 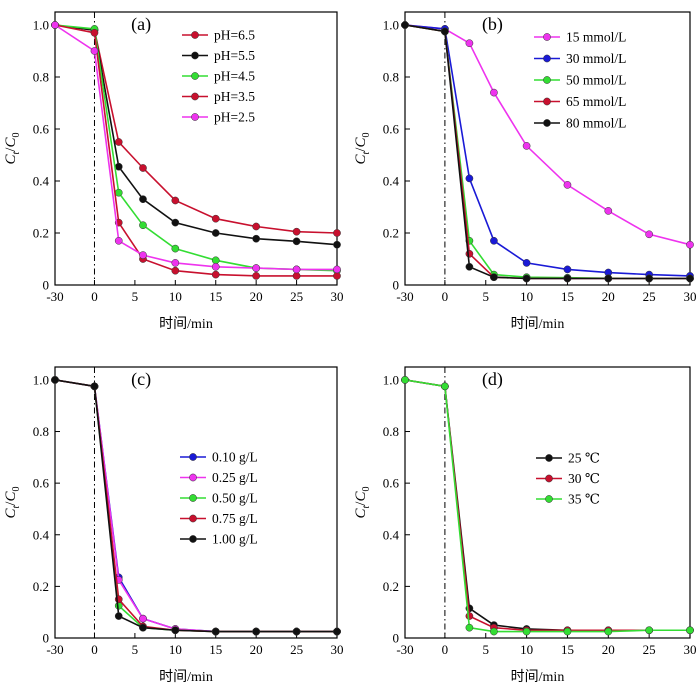 I want to click on legend-label: pH=4.5, so click(x=234, y=76).